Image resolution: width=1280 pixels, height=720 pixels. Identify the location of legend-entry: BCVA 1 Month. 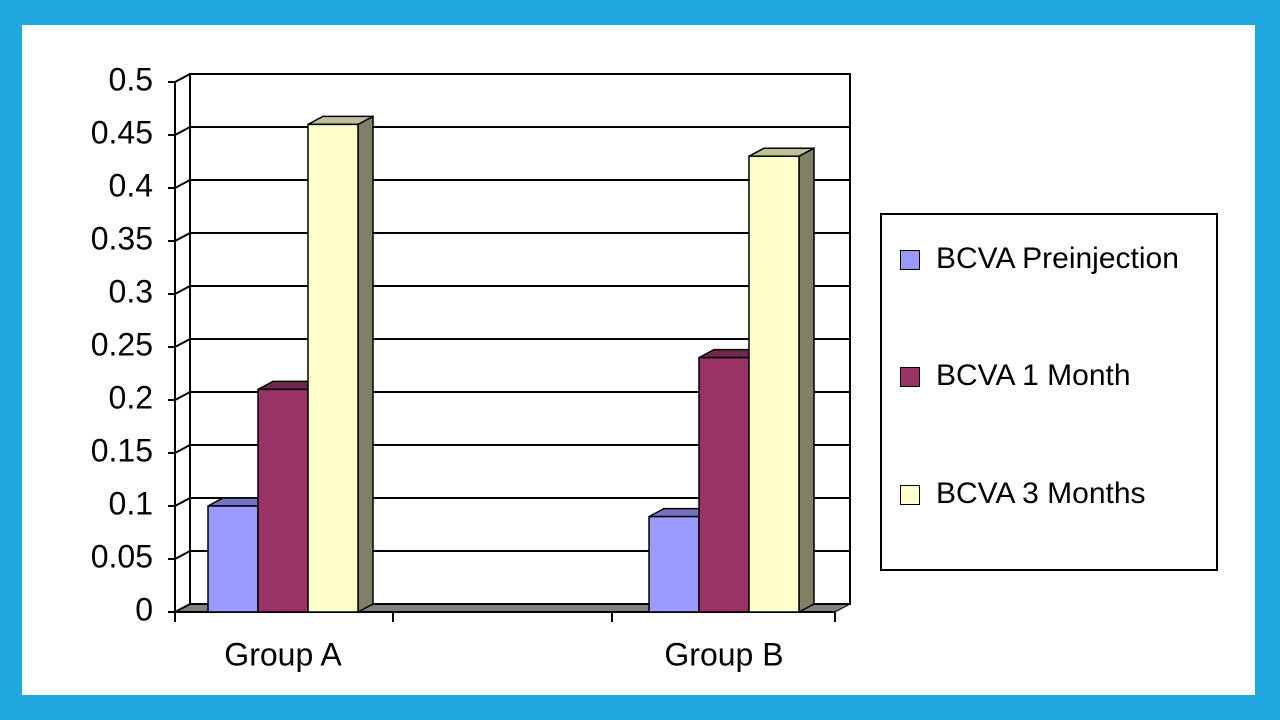
(1050, 376).